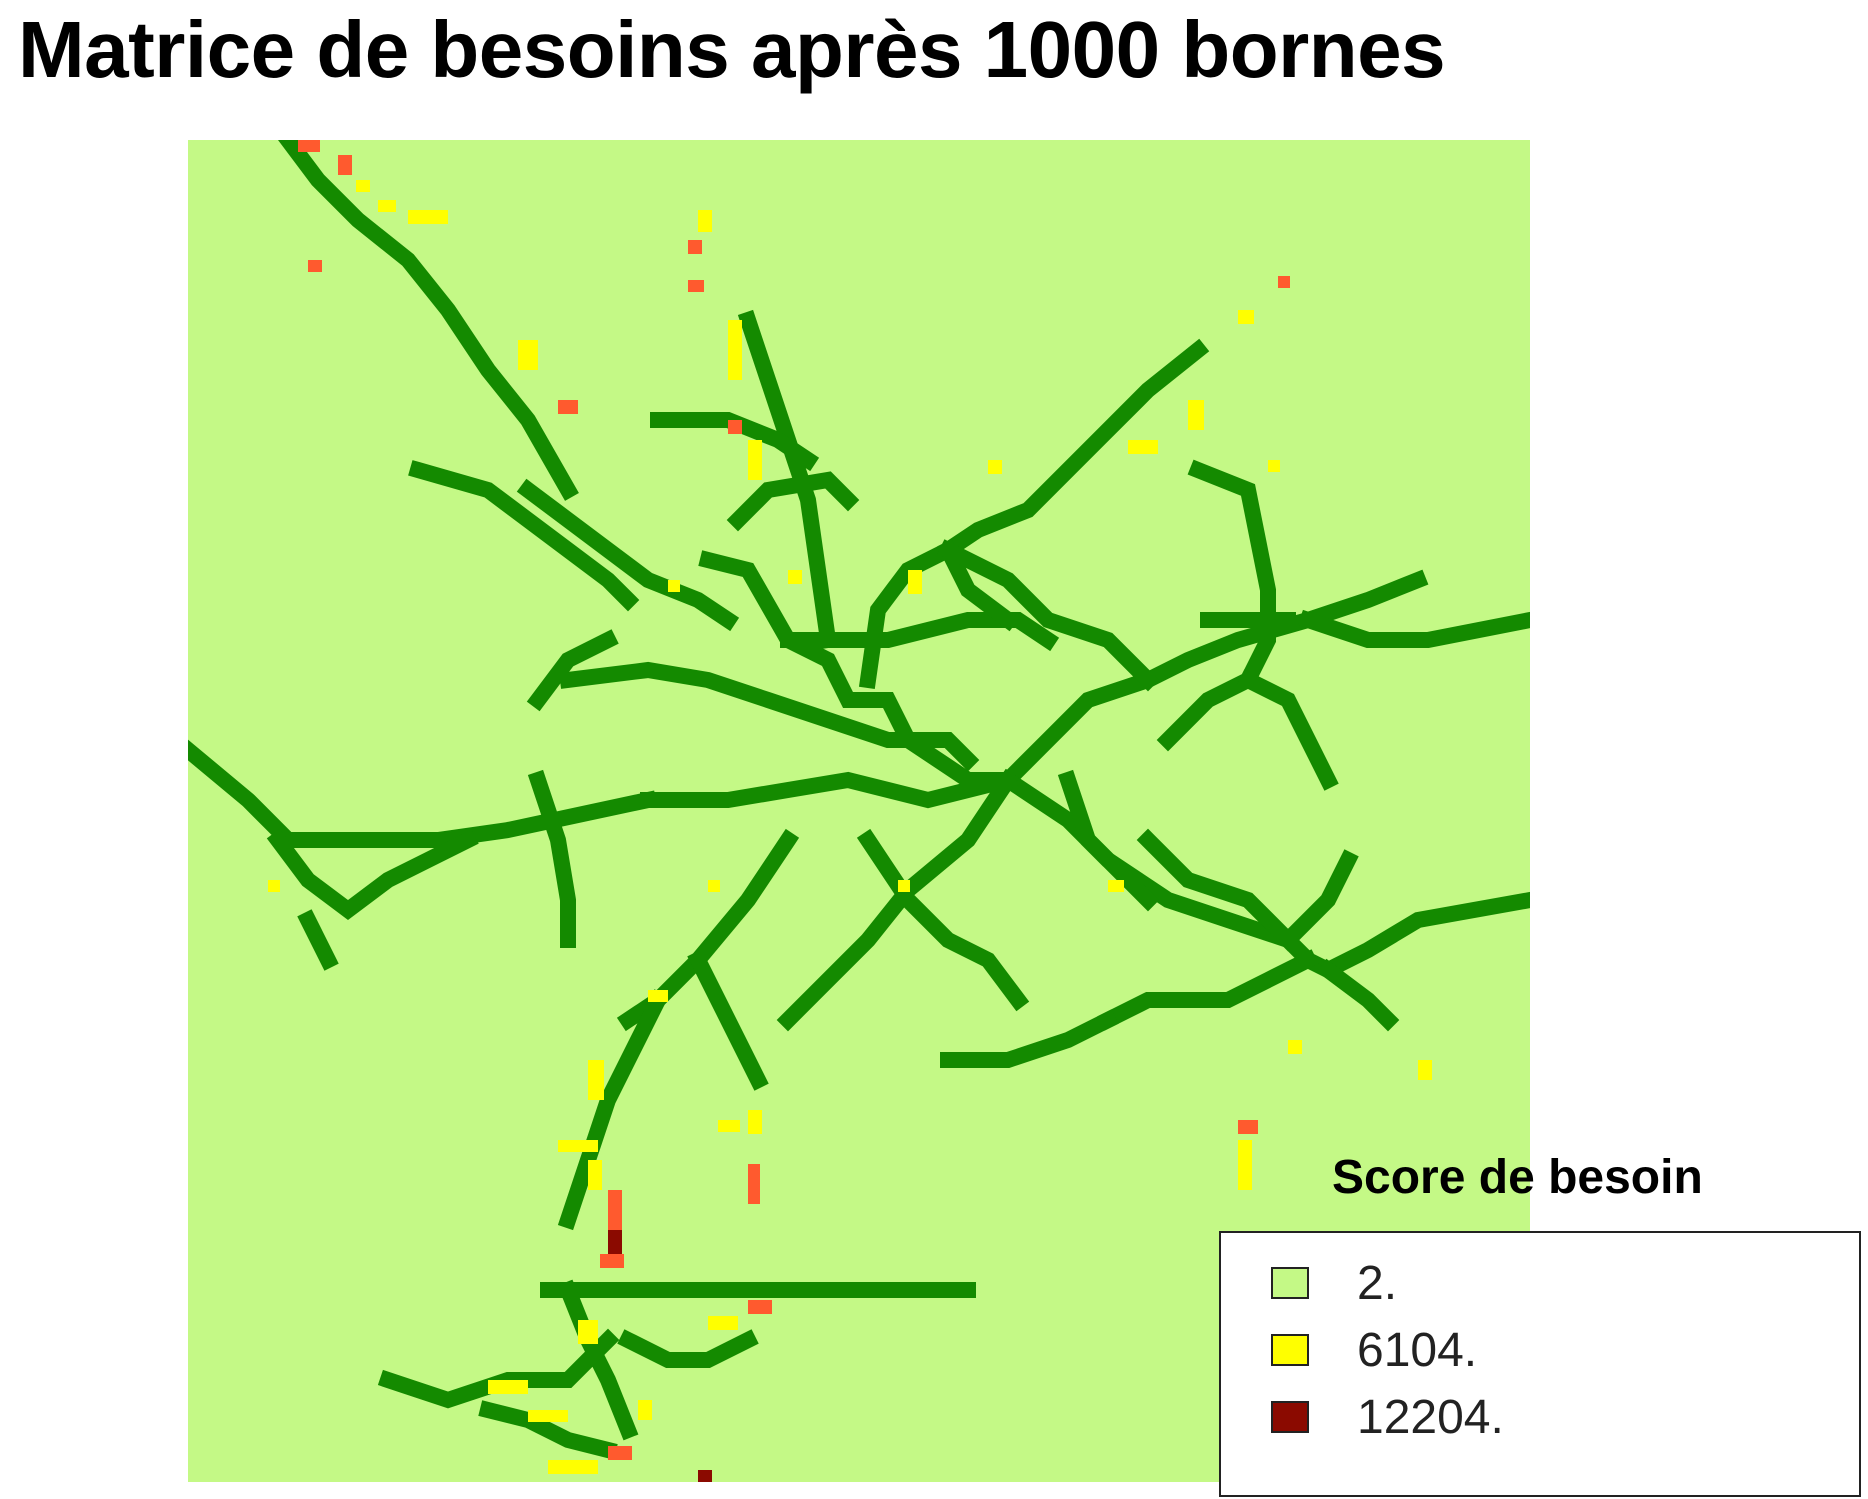 Image resolution: width=1868 pixels, height=1499 pixels. Describe the element at coordinates (732, 49) in the screenshot. I see `page-title: Matrice de besoins après 1000 bornes` at that location.